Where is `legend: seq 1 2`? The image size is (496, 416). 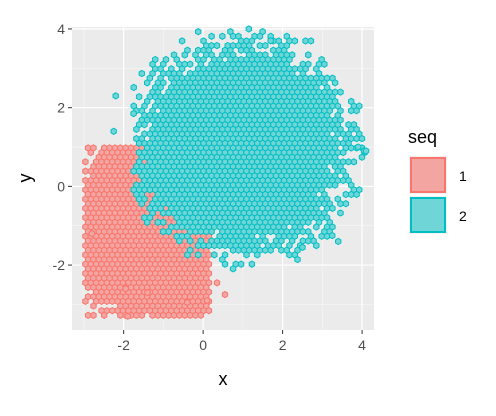
legend: seq 1 2 is located at coordinates (437, 180).